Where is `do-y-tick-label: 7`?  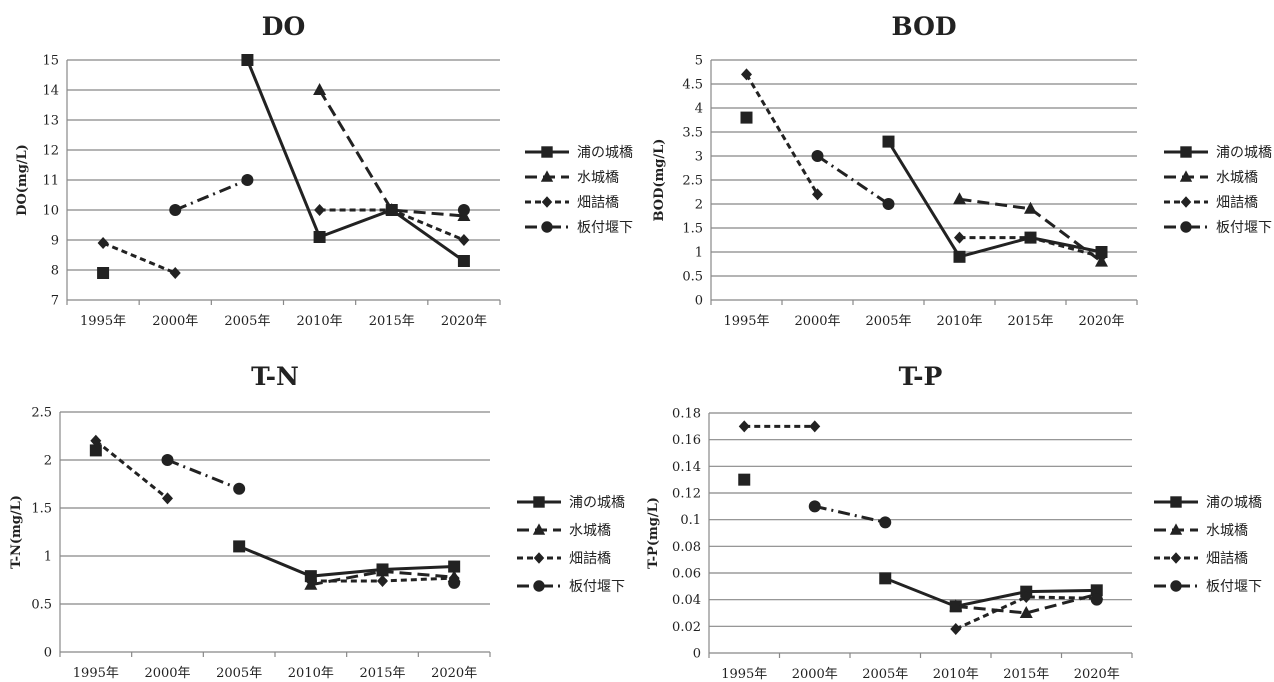 do-y-tick-label: 7 is located at coordinates (55, 301).